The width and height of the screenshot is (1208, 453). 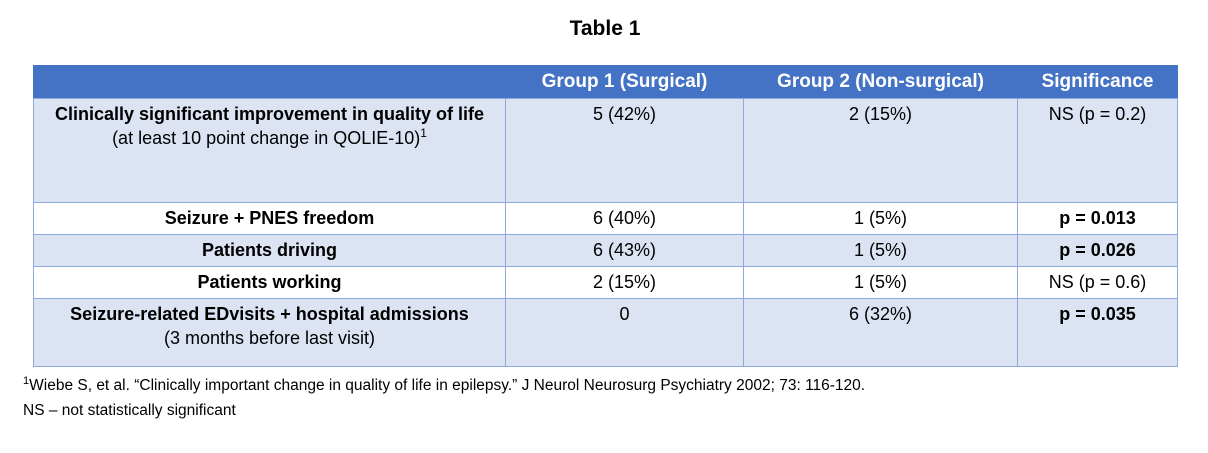 I want to click on row-label: Patients working, so click(x=269, y=282).